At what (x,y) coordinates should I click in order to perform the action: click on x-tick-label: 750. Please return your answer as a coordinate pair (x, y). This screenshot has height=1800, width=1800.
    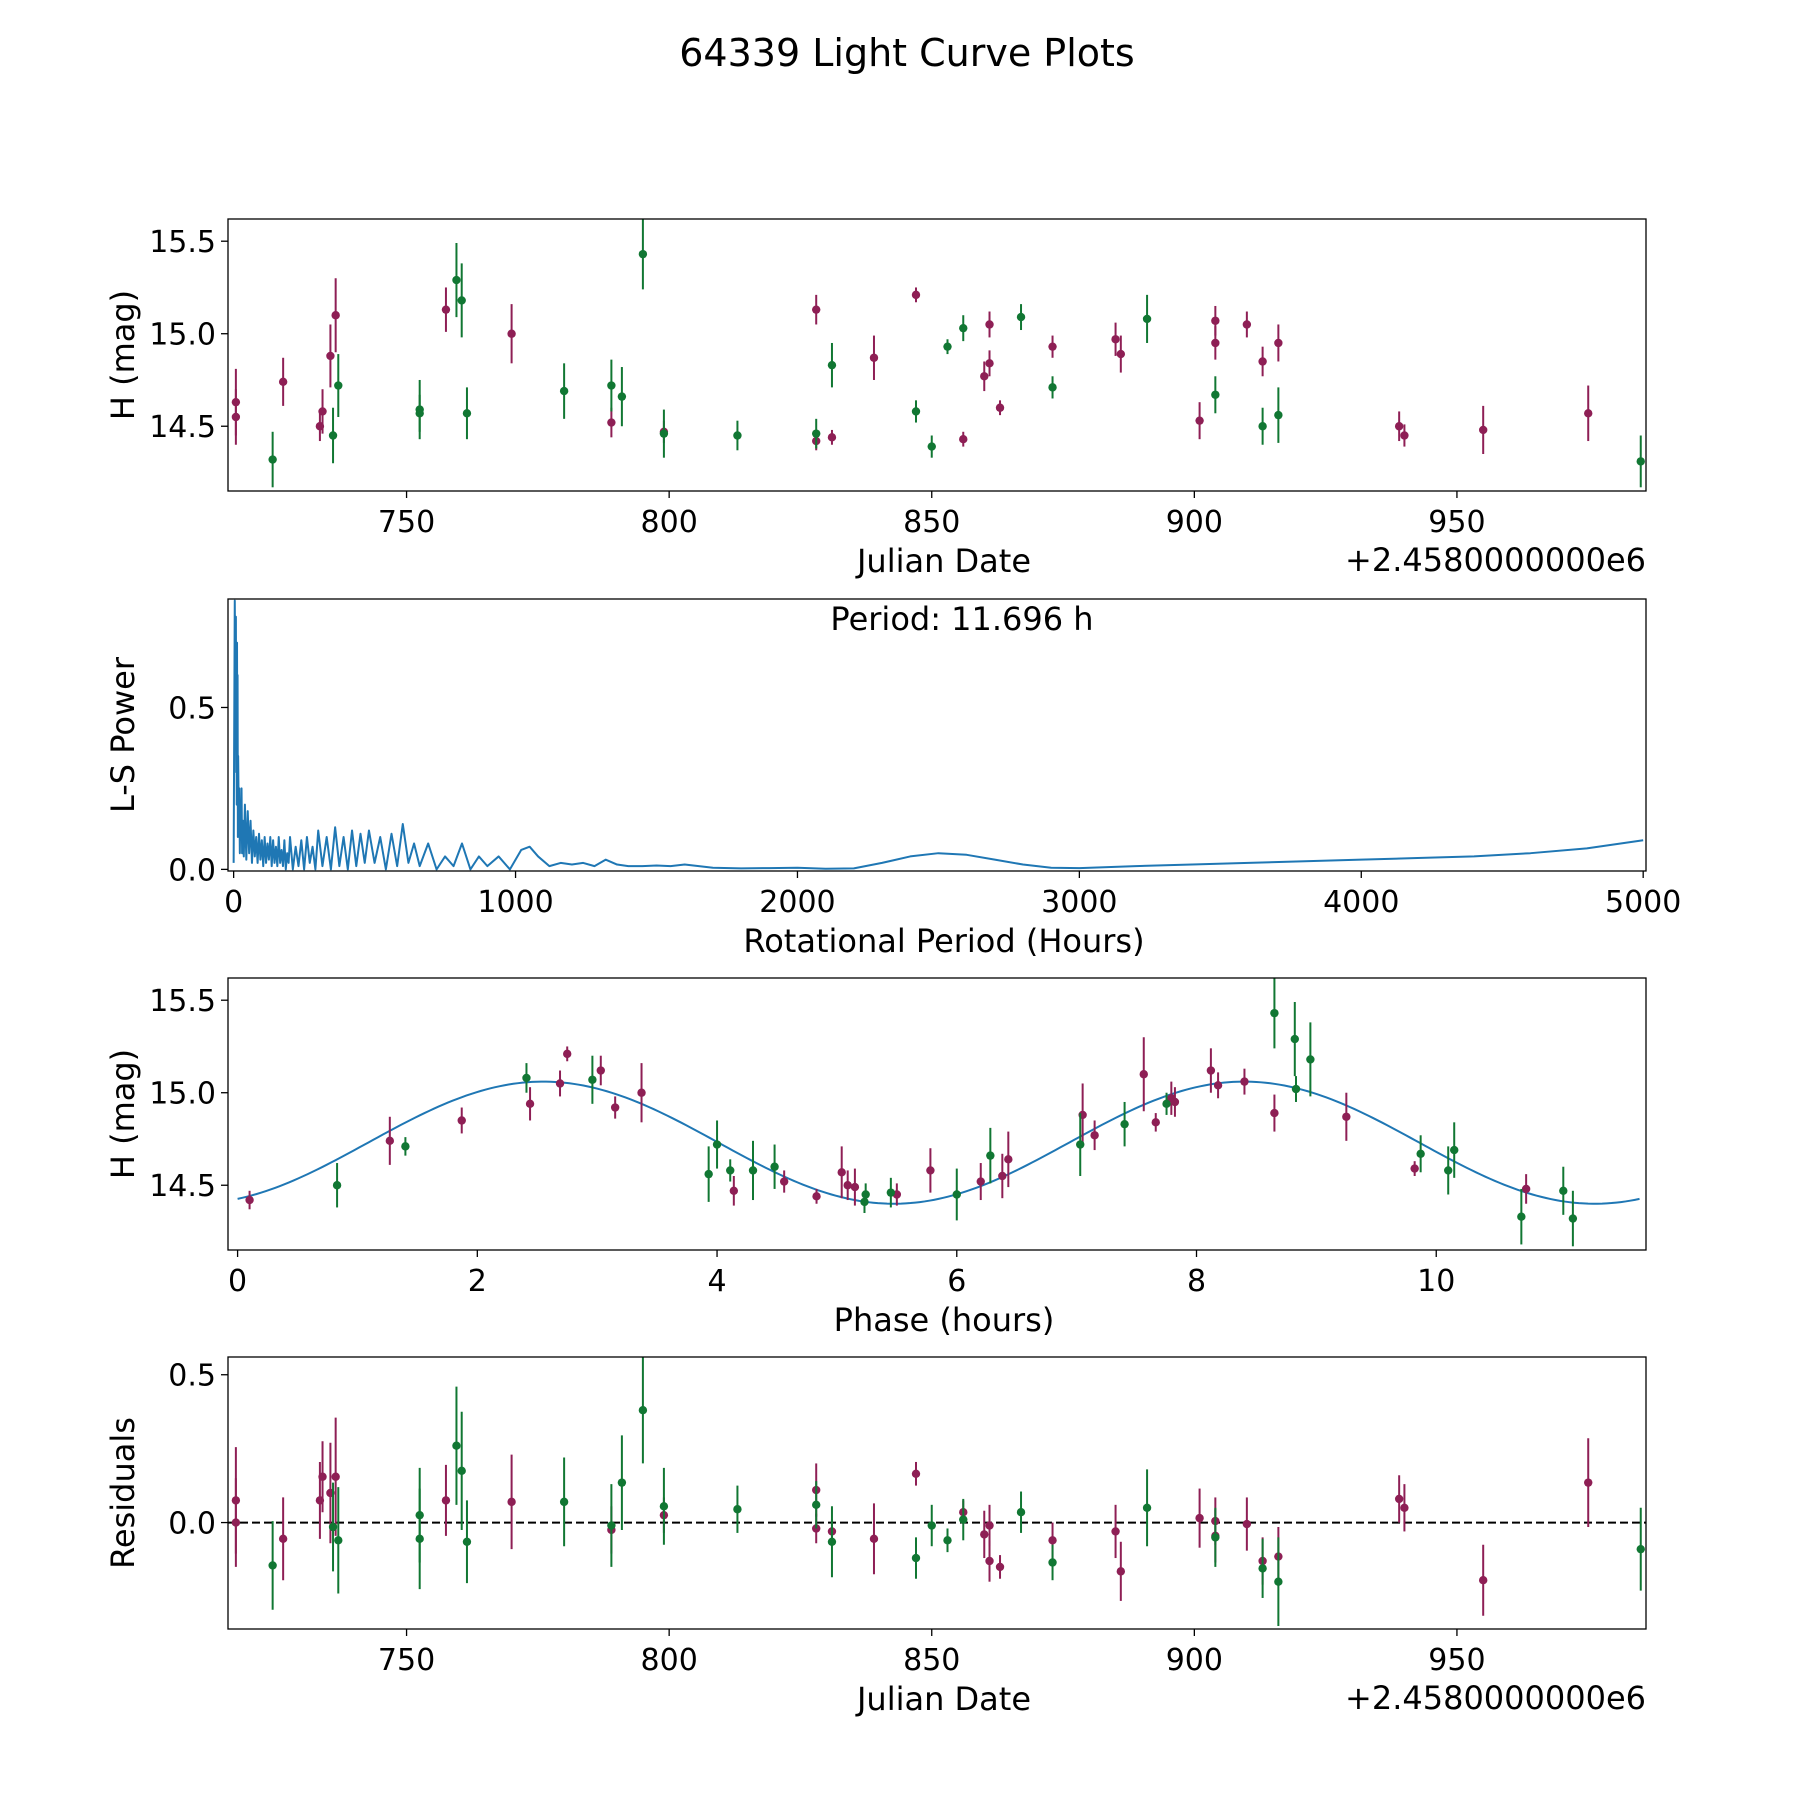
    Looking at the image, I should click on (406, 1660).